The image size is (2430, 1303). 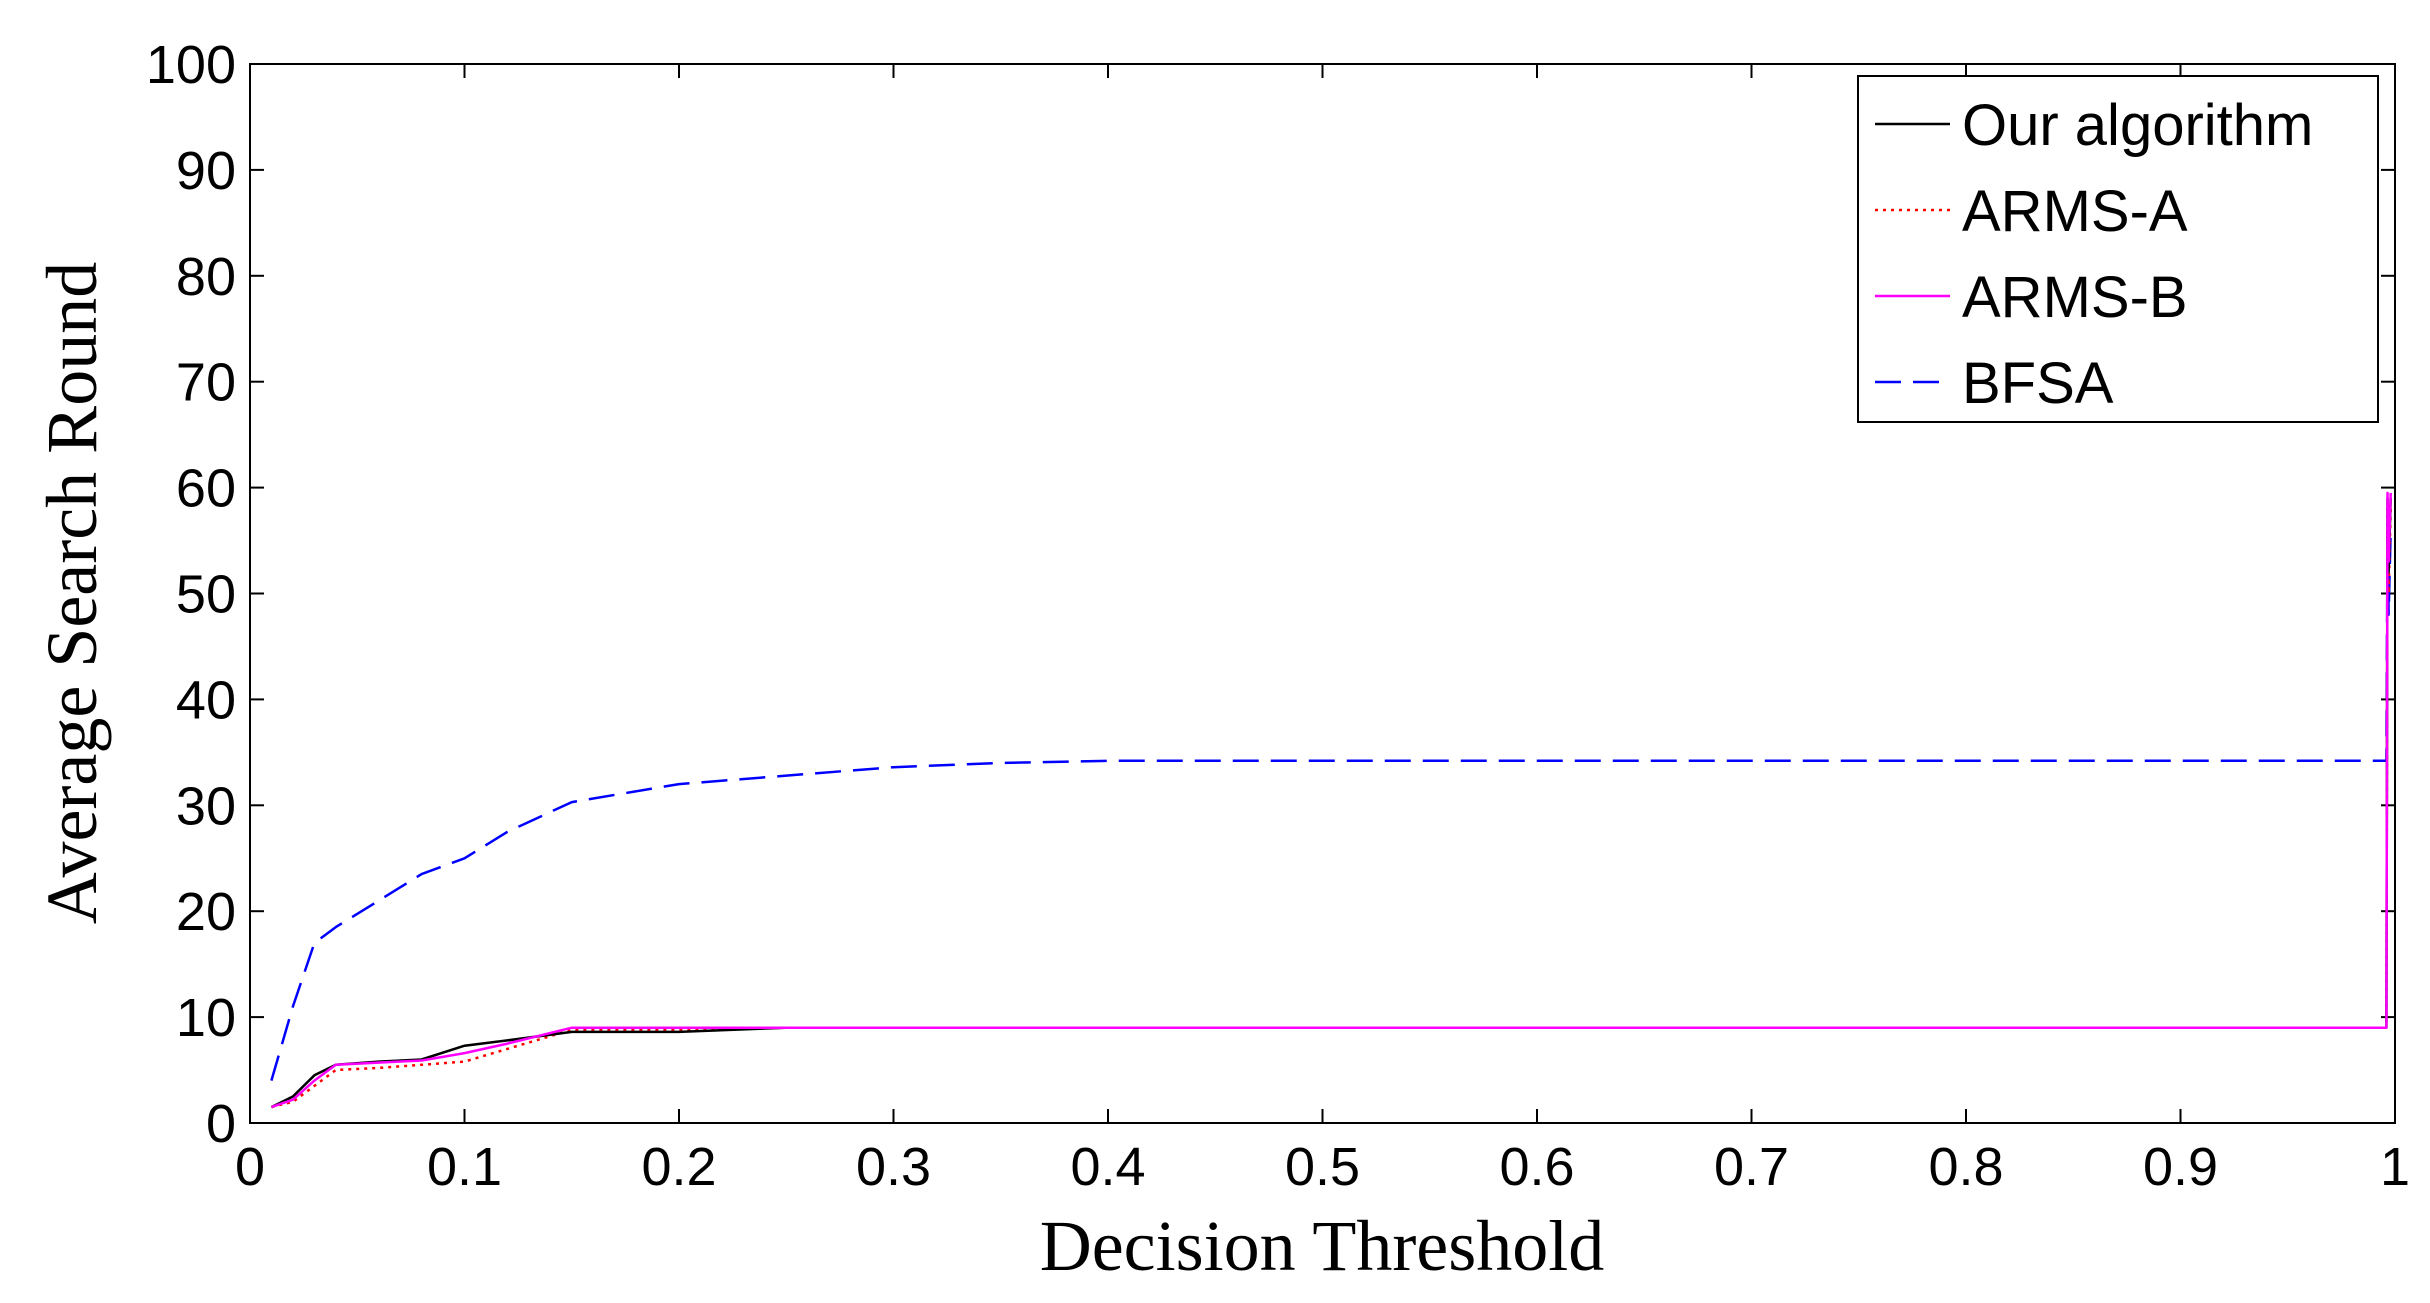 What do you see at coordinates (1322, 1167) in the screenshot?
I see `x-tick-label: 0.5` at bounding box center [1322, 1167].